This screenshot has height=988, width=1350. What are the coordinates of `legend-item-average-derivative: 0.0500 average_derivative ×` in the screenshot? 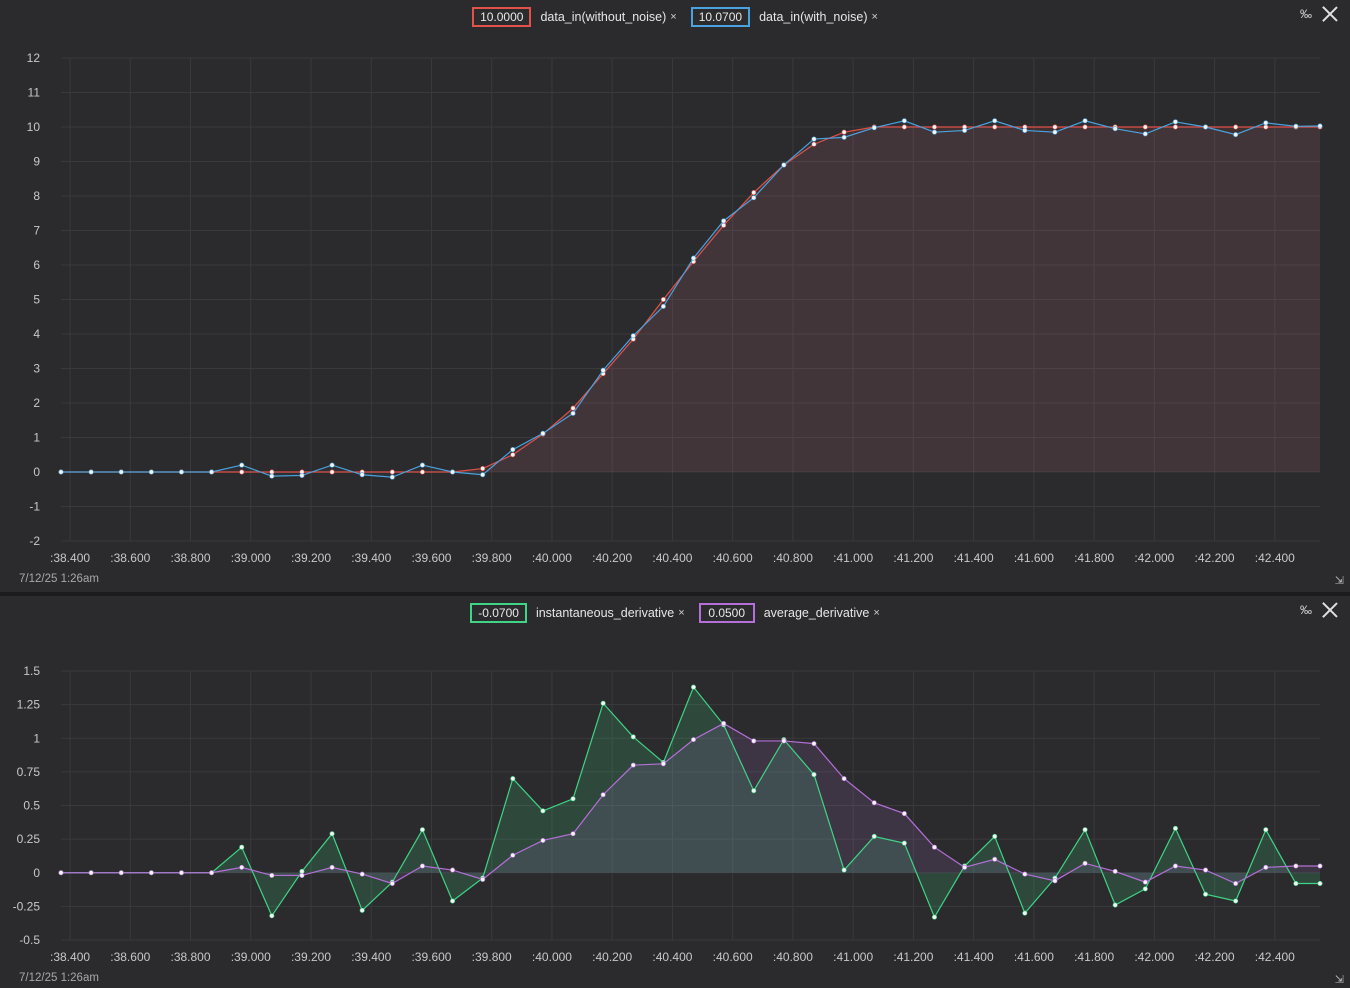 It's located at (789, 613).